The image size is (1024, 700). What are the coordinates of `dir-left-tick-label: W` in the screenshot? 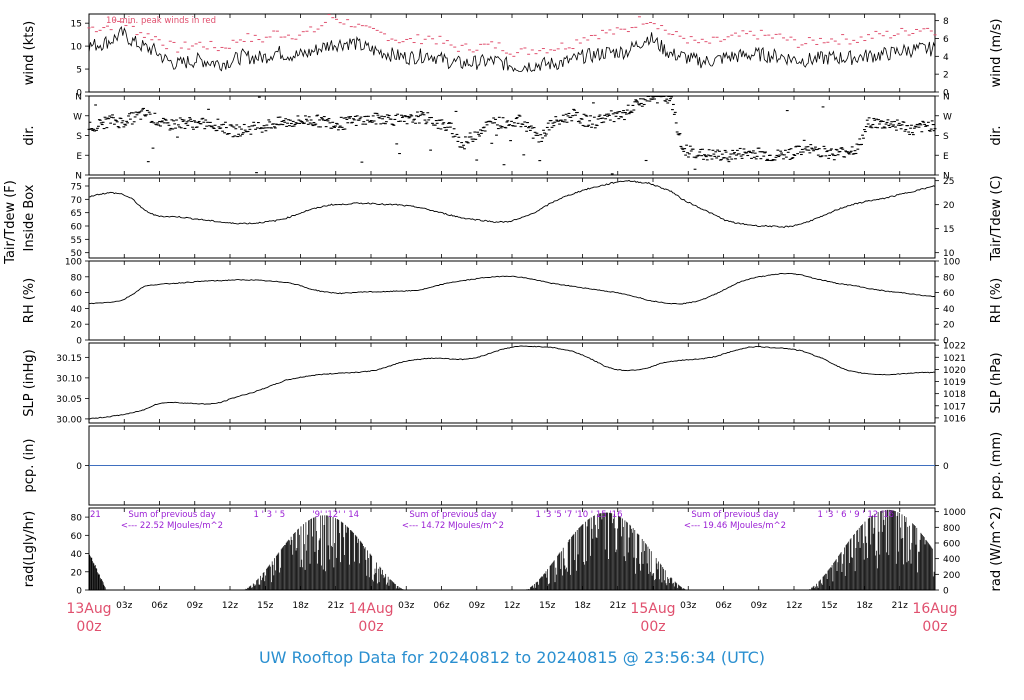 It's located at (77, 117).